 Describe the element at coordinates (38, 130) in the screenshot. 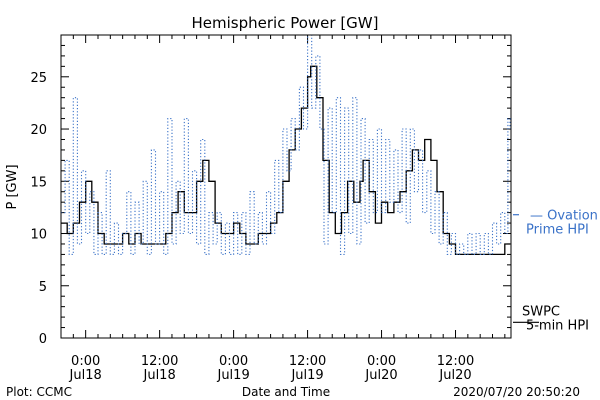

I see `y-tick-label: 20` at that location.